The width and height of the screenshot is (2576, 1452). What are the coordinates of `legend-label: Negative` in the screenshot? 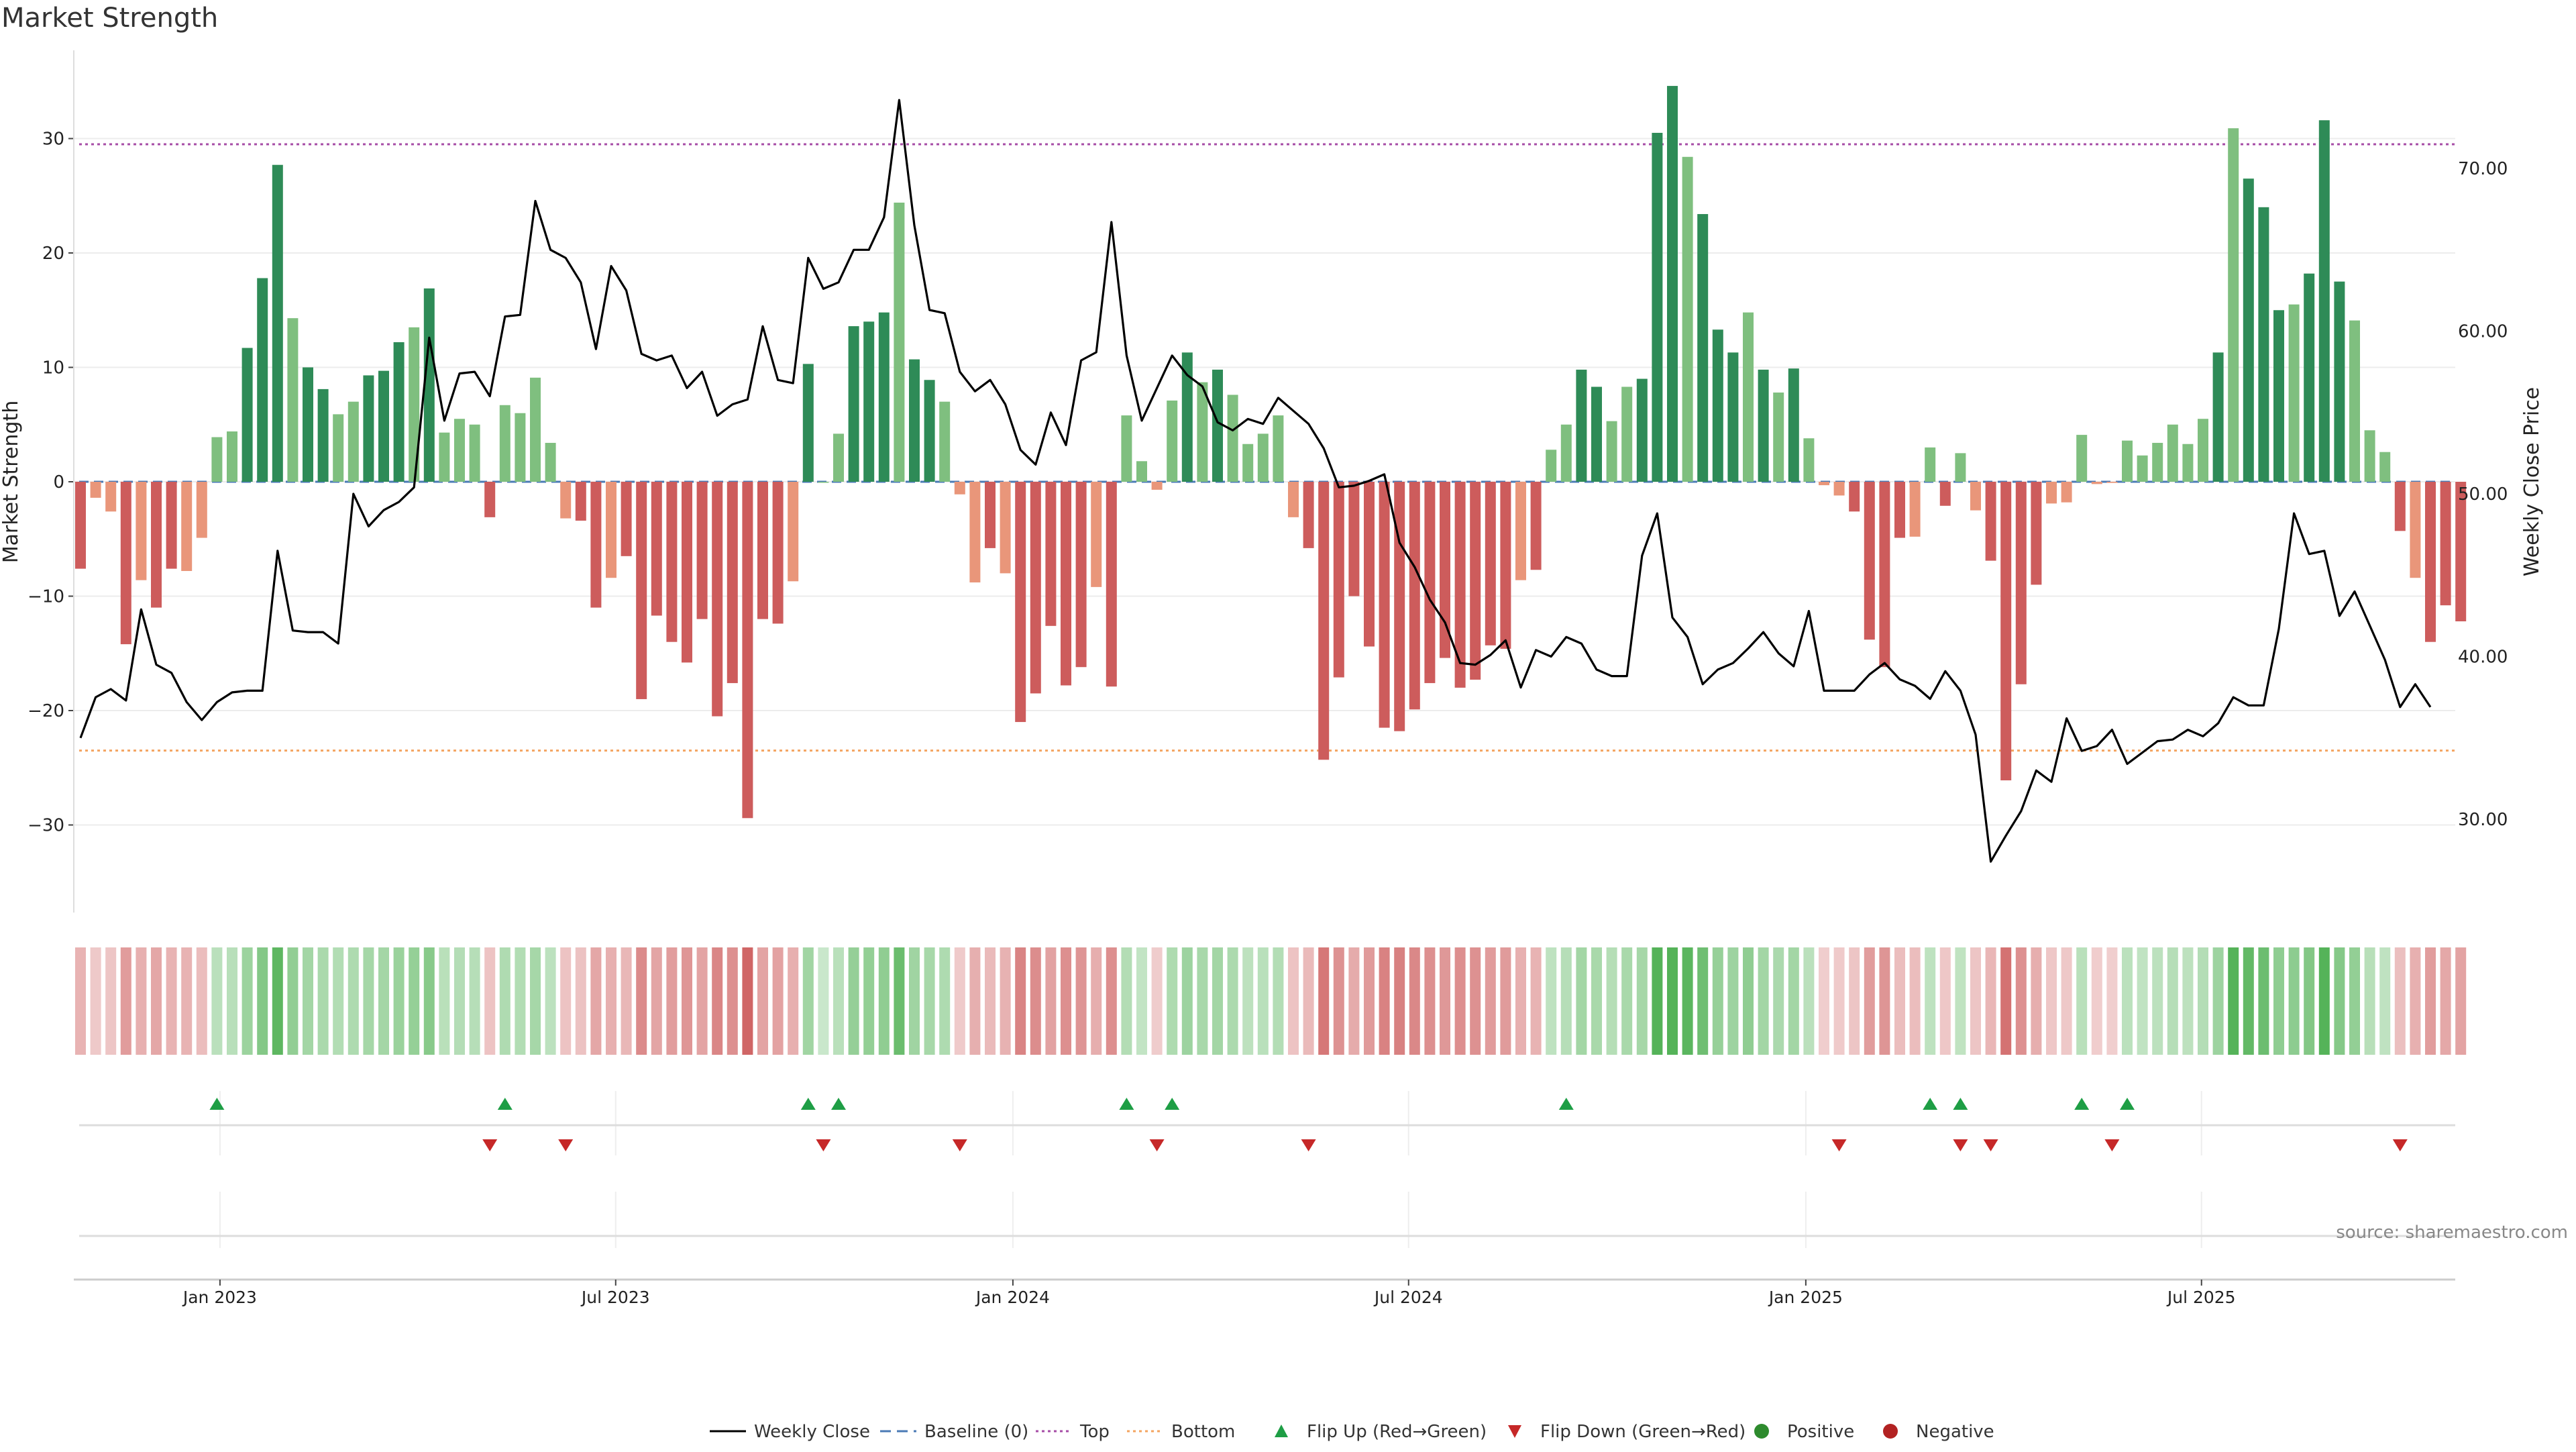 It's located at (1955, 1432).